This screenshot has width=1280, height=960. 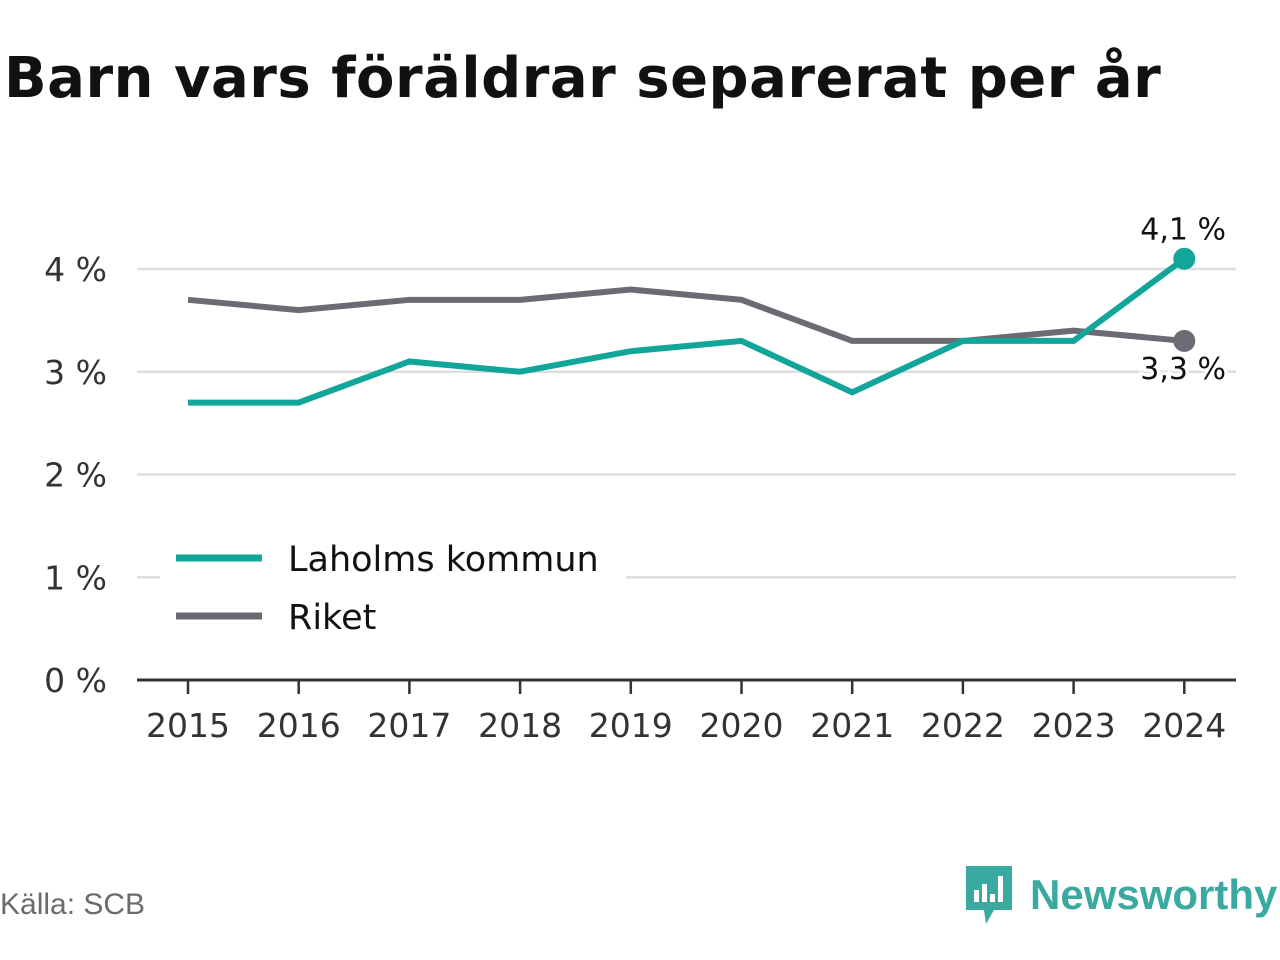 I want to click on end-point-laholms-kommun, so click(x=1184, y=258).